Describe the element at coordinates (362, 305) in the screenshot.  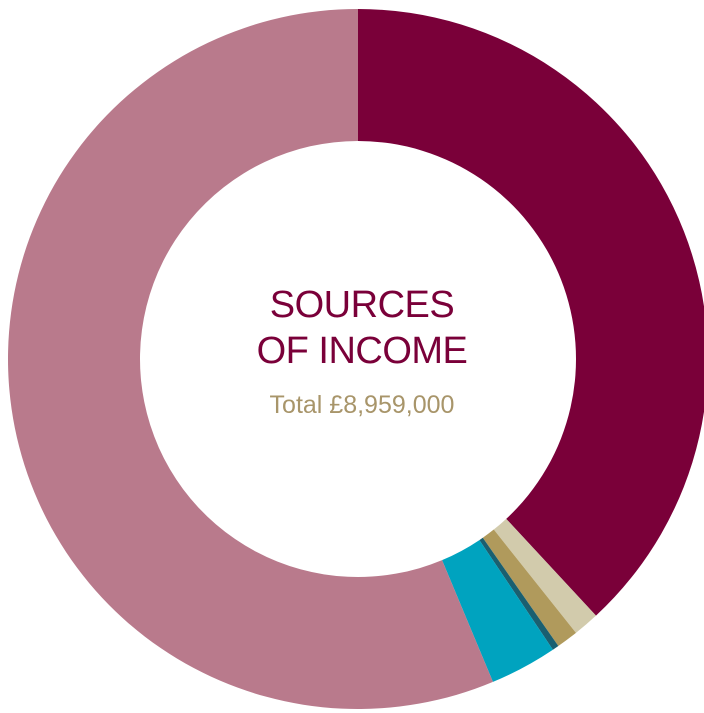
I see `chart-title-line-1: SOURCES` at that location.